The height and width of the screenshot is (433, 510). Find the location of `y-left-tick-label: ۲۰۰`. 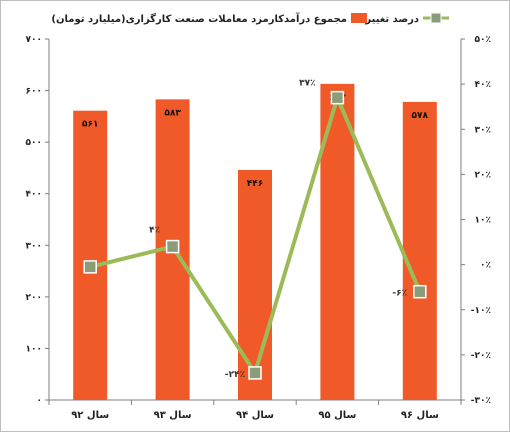

y-left-tick-label: ۲۰۰ is located at coordinates (34, 298).